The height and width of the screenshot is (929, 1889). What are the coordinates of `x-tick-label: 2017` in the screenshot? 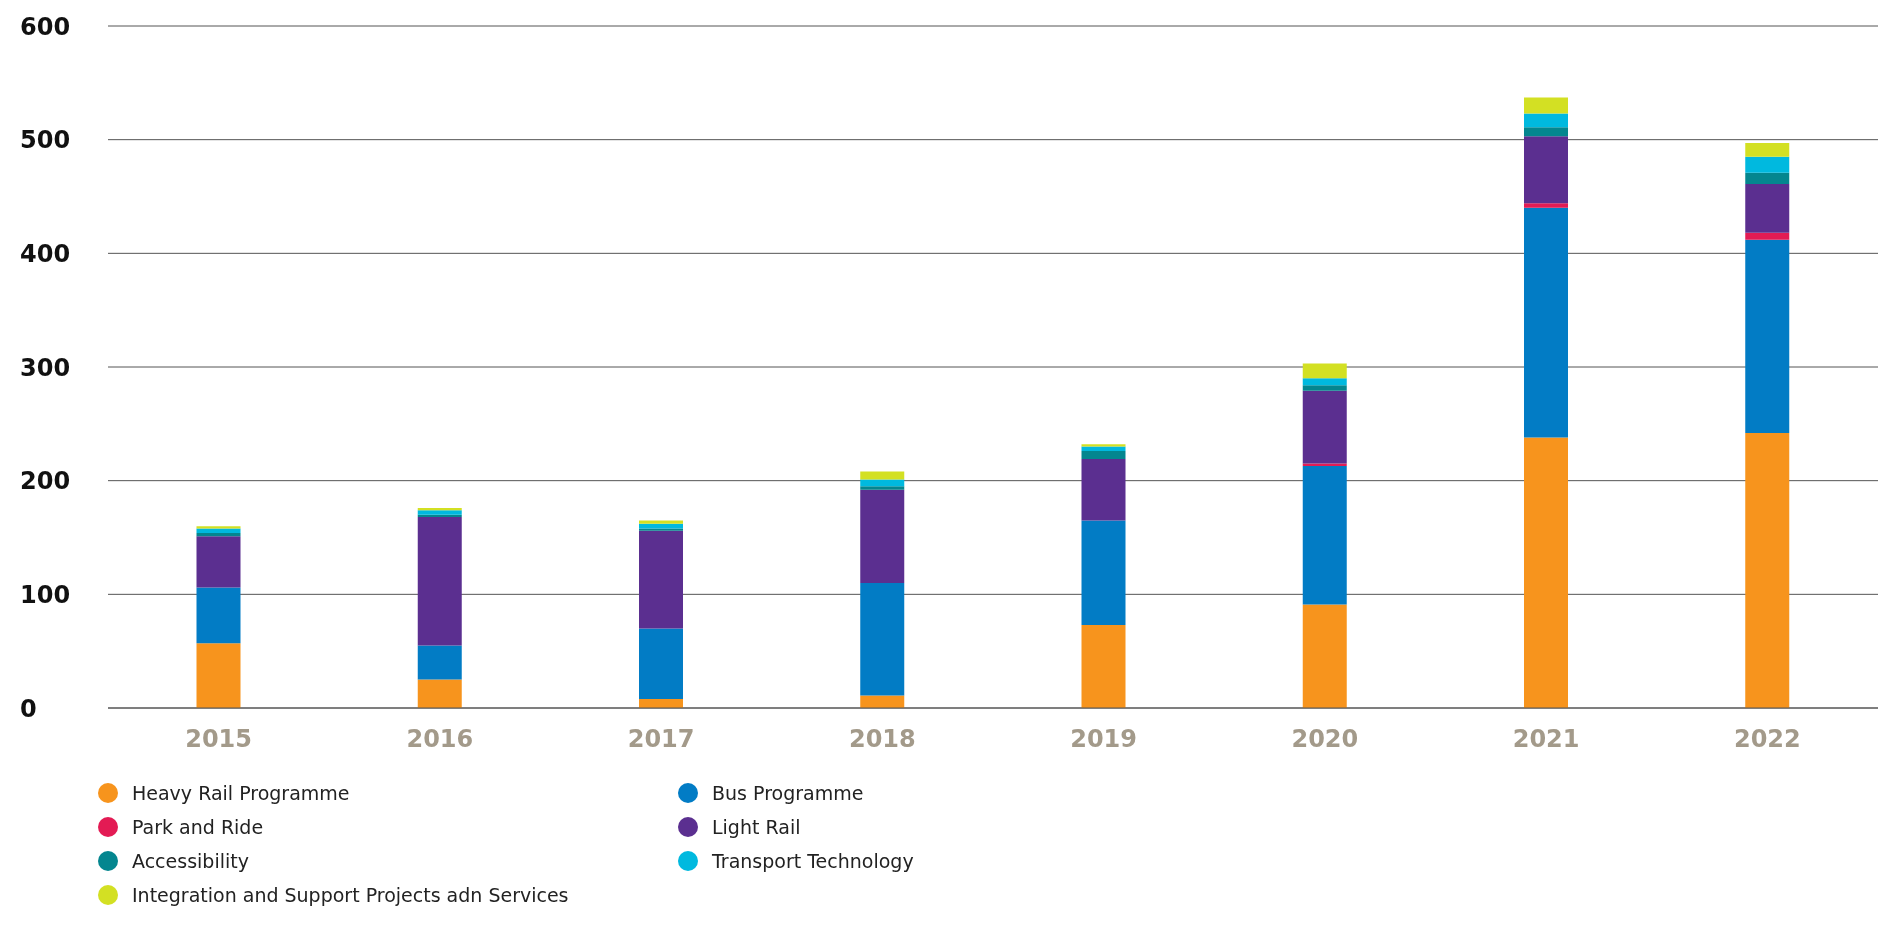 It's located at (661, 739).